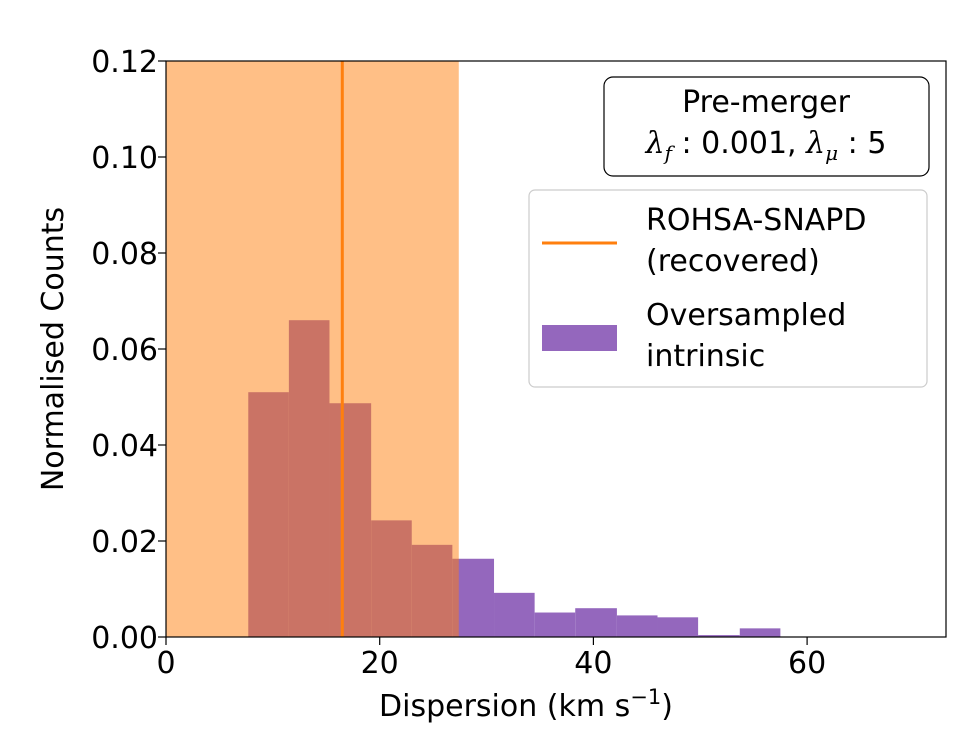  I want to click on y-axis-ticks: 0.00 0.02 0.04 0.06 0.08 0.10 0.12, so click(128, 350).